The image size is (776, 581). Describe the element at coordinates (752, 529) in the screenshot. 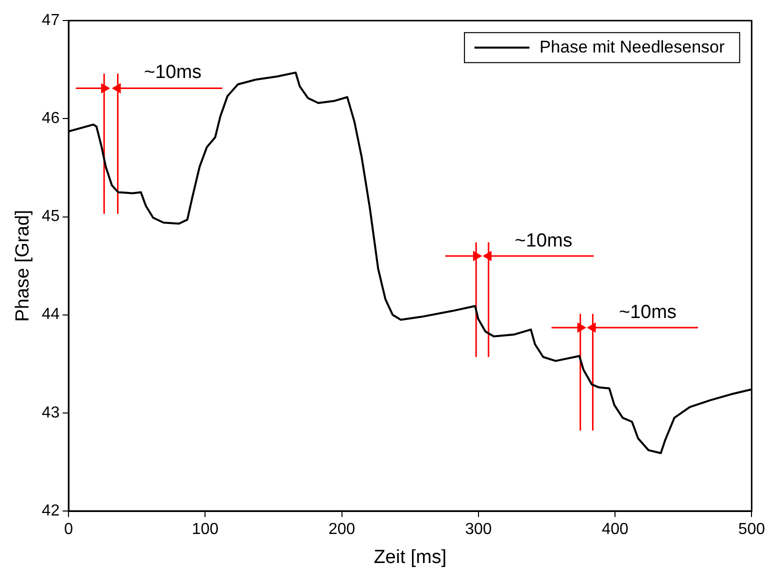

I see `x-tick-label: 500` at that location.